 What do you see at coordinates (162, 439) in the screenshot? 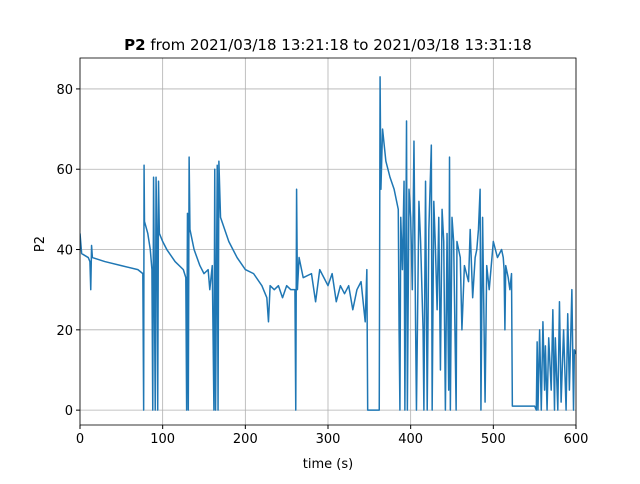
I see `x-tick-label: 100` at bounding box center [162, 439].